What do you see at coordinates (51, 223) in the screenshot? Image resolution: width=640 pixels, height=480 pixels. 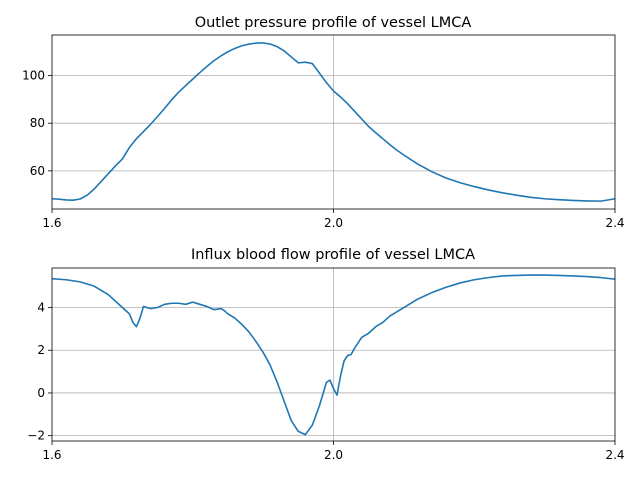 I see `pressure-x-tick-label: 1.6` at bounding box center [51, 223].